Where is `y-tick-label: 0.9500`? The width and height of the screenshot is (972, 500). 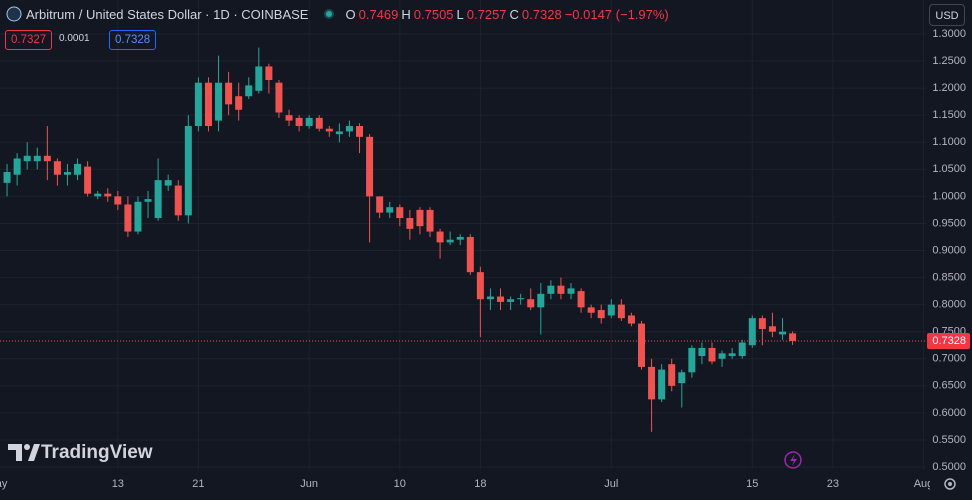
y-tick-label: 0.9500 is located at coordinates (949, 223).